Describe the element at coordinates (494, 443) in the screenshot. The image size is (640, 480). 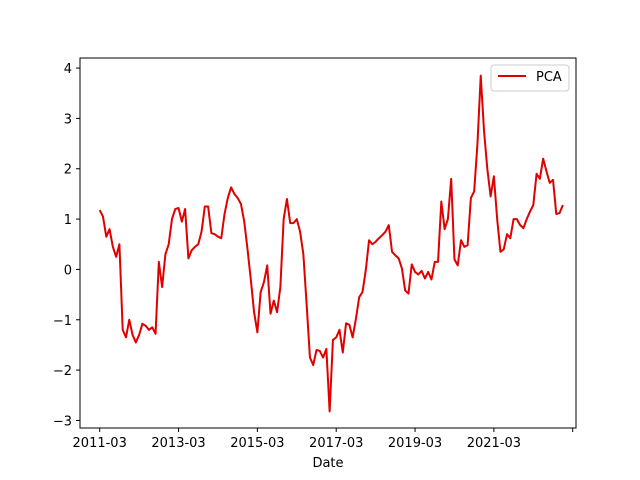
I see `x-tick-label: 2021-03` at that location.